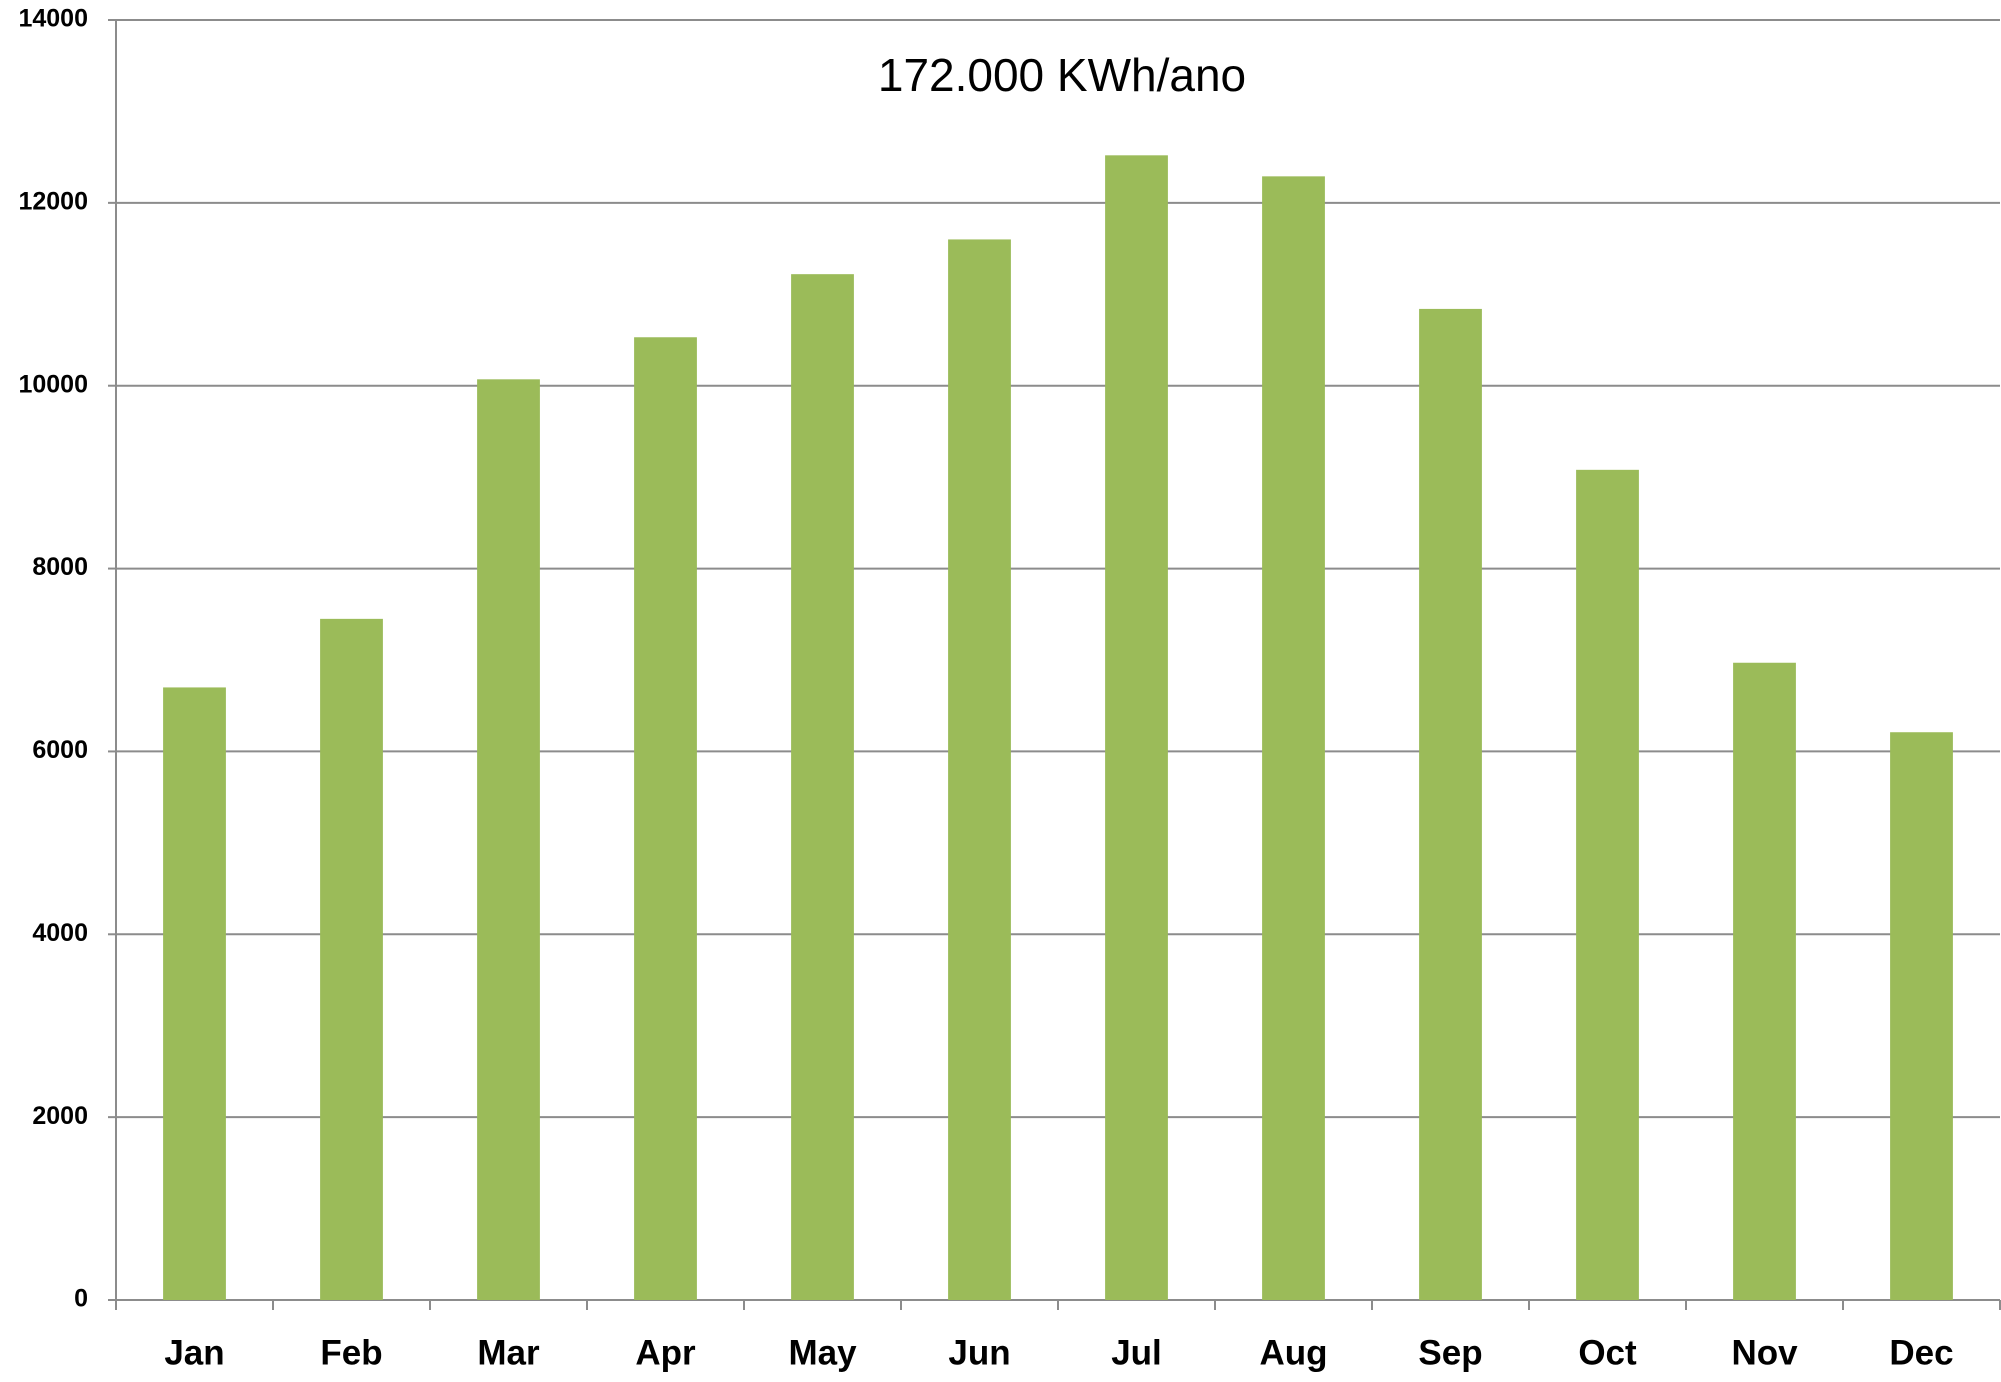 This screenshot has height=1382, width=2001. Describe the element at coordinates (53, 201) in the screenshot. I see `y-tick-label: 12000` at that location.